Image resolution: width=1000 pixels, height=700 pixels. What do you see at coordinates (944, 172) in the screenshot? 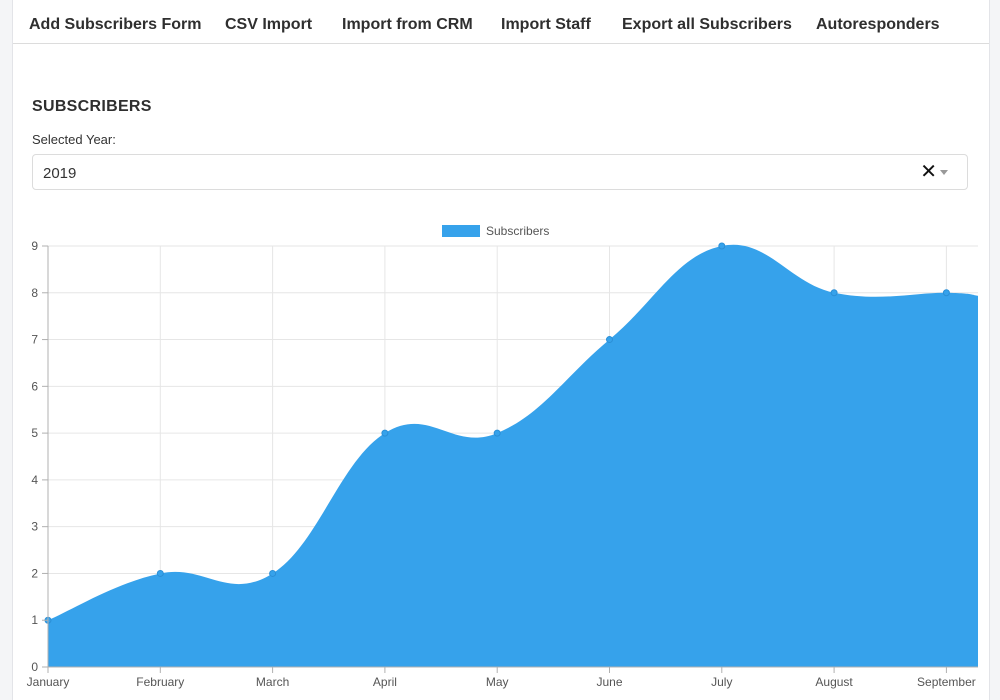
I see `chevron-down-icon` at bounding box center [944, 172].